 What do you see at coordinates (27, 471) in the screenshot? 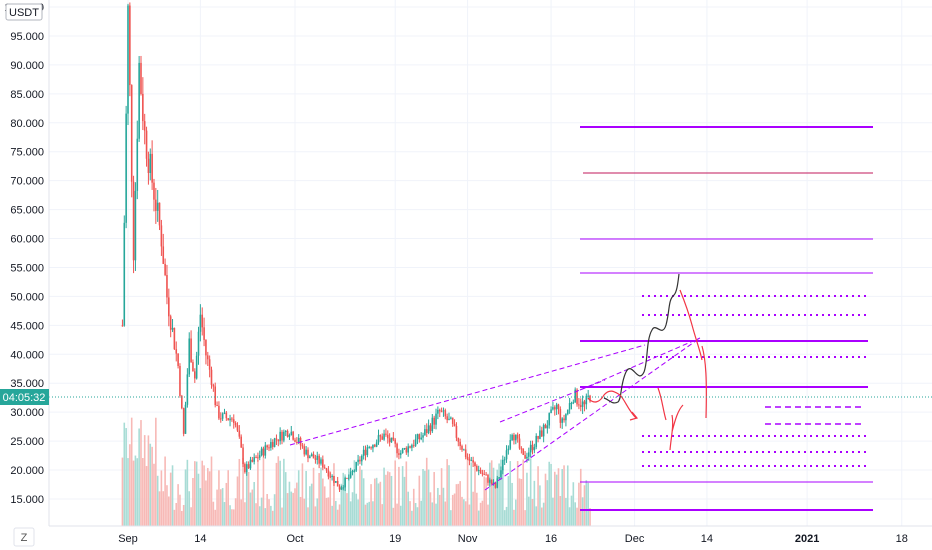
I see `y-tick-label: 20.000` at bounding box center [27, 471].